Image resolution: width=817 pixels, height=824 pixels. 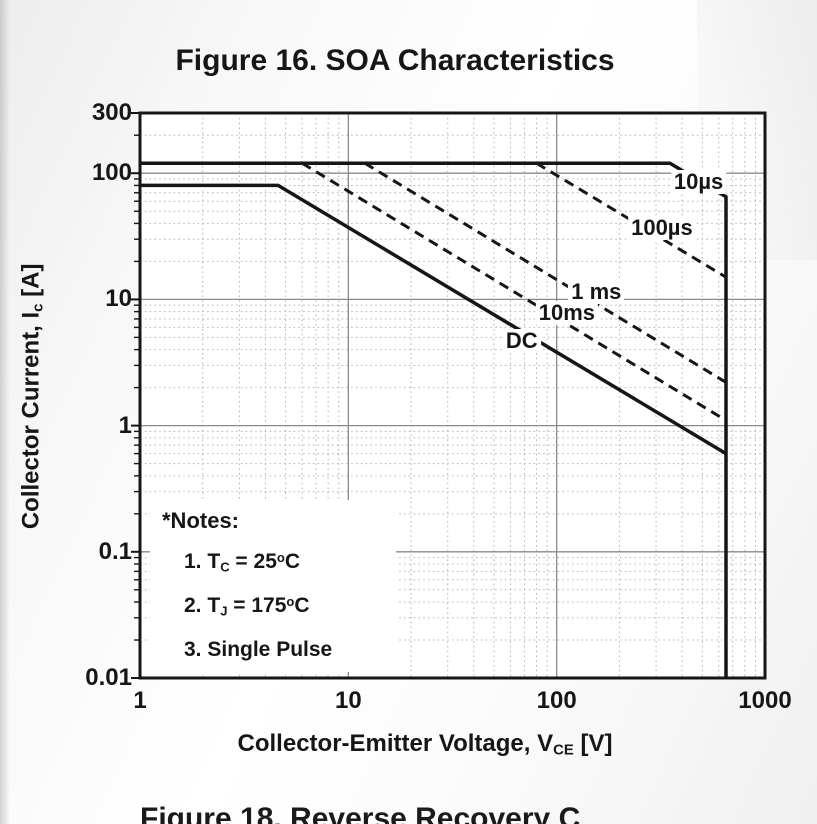 What do you see at coordinates (111, 112) in the screenshot?
I see `y-tick-label-300: 300` at bounding box center [111, 112].